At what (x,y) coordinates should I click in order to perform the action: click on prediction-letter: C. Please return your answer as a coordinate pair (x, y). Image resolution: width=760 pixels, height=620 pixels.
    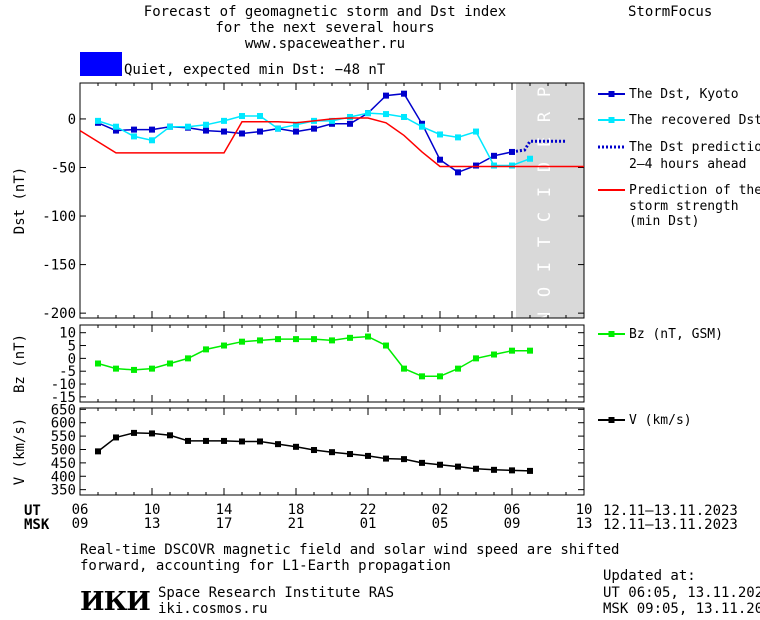
    Looking at the image, I should click on (545, 217).